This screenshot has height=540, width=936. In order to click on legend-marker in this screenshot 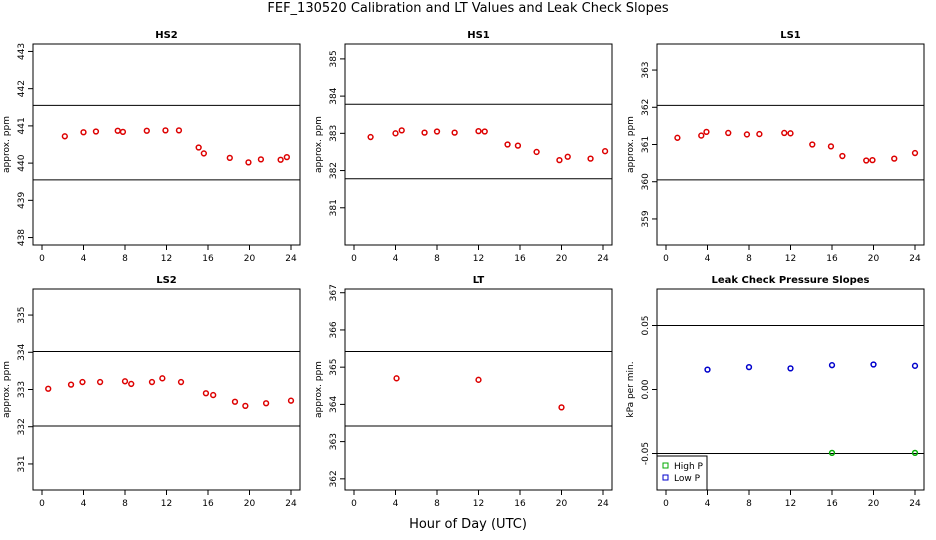, I will do `click(665, 465)`.